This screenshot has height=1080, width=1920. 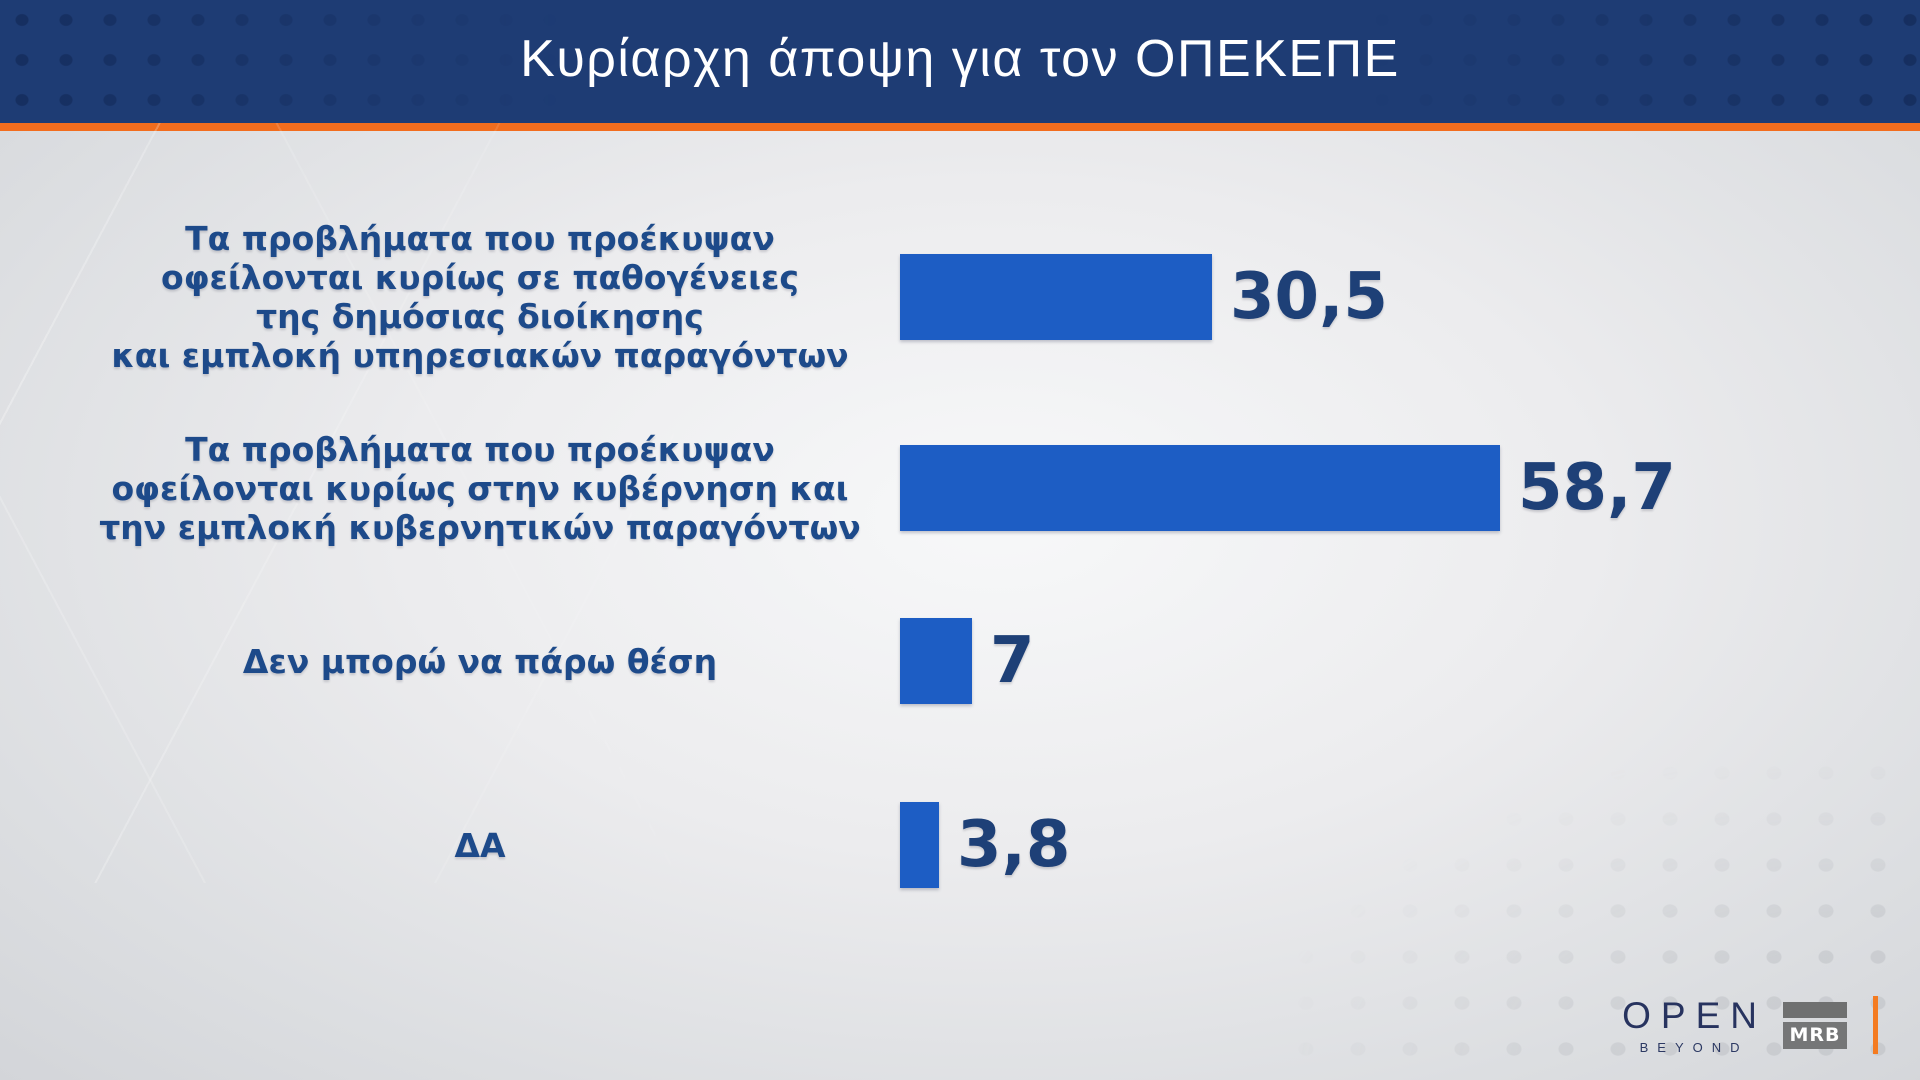 I want to click on bar-value-label: 58,7, so click(x=1597, y=488).